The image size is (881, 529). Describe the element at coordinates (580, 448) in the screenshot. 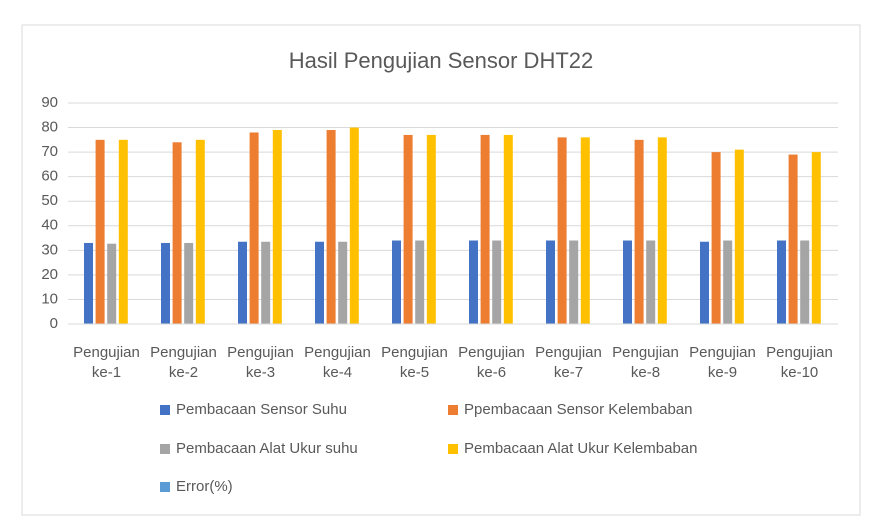

I see `legend-label: Pembacaan Alat Ukur Kelembaban` at that location.